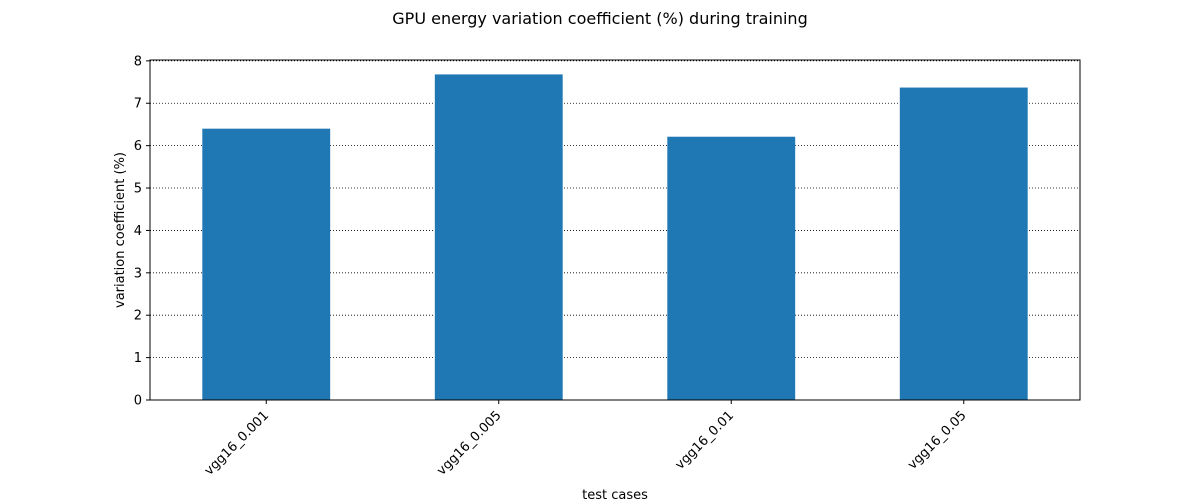 This screenshot has height=500, width=1200. I want to click on y-tick-label: 7, so click(138, 104).